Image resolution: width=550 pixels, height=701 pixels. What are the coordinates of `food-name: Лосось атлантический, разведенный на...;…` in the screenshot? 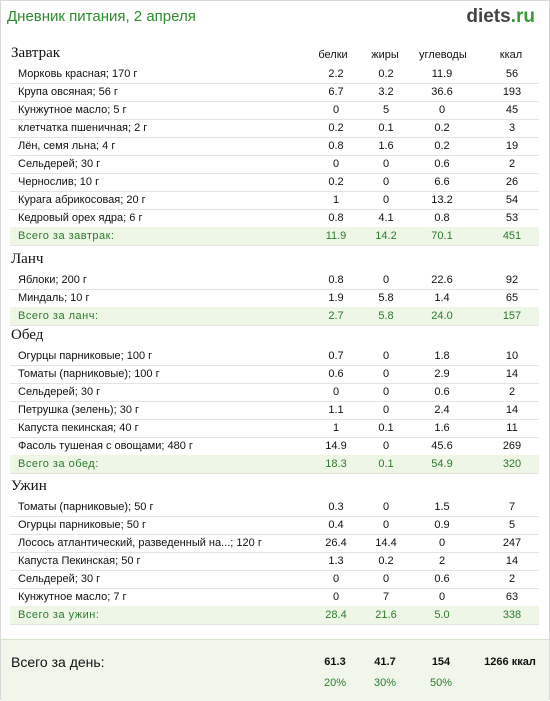 It's located at (140, 543).